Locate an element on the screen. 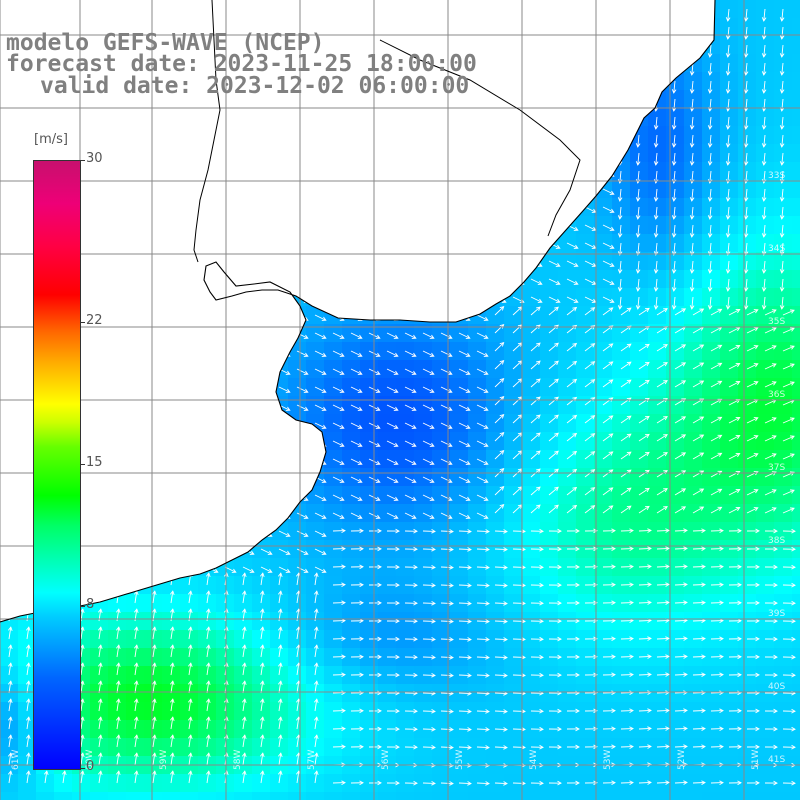  longitude-label: 53W is located at coordinates (608, 760).